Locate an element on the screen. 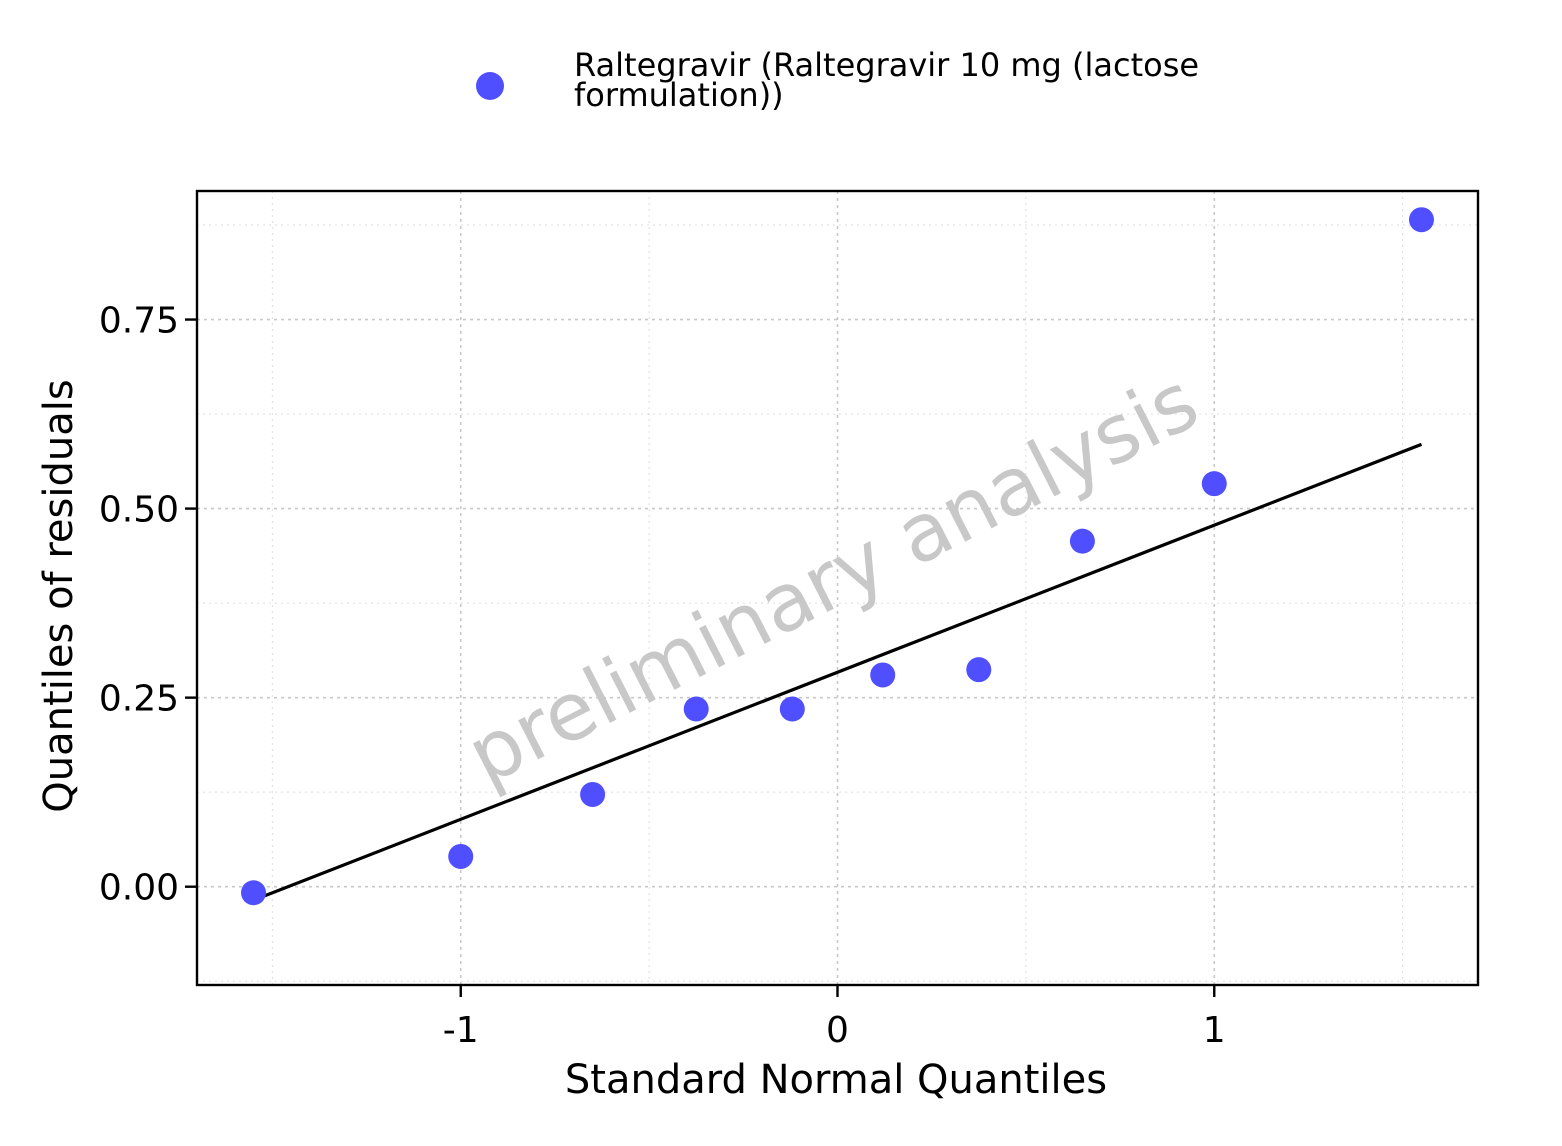  y-tick-label: 0.00 is located at coordinates (139, 888).